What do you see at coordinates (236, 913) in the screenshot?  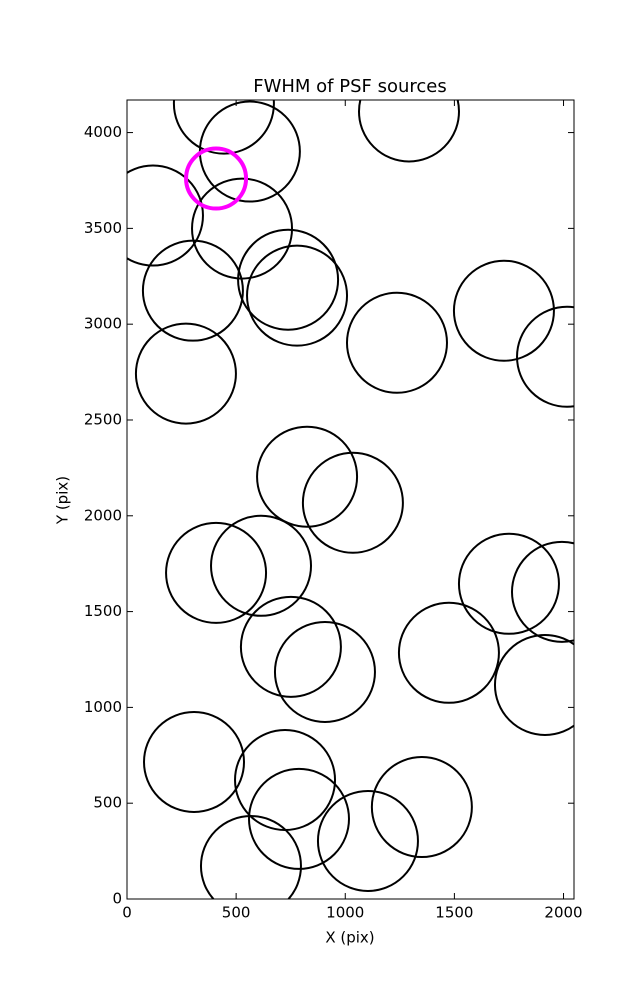 I see `x-tick-label: 500` at bounding box center [236, 913].